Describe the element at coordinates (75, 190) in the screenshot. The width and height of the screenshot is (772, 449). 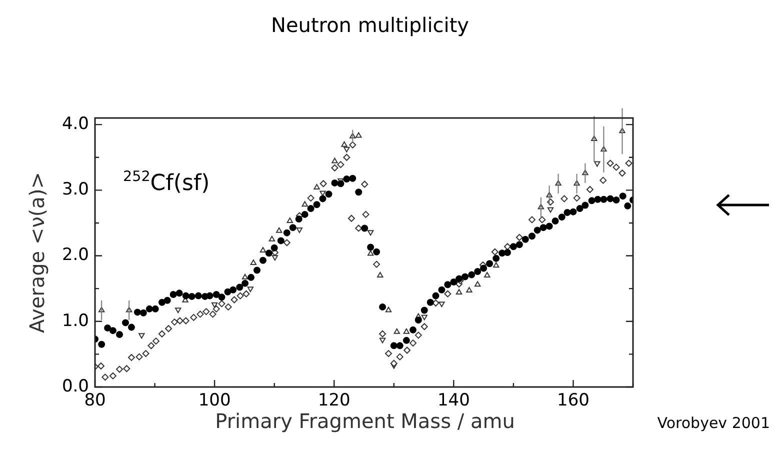
I see `y-tick-label: 3.0` at that location.